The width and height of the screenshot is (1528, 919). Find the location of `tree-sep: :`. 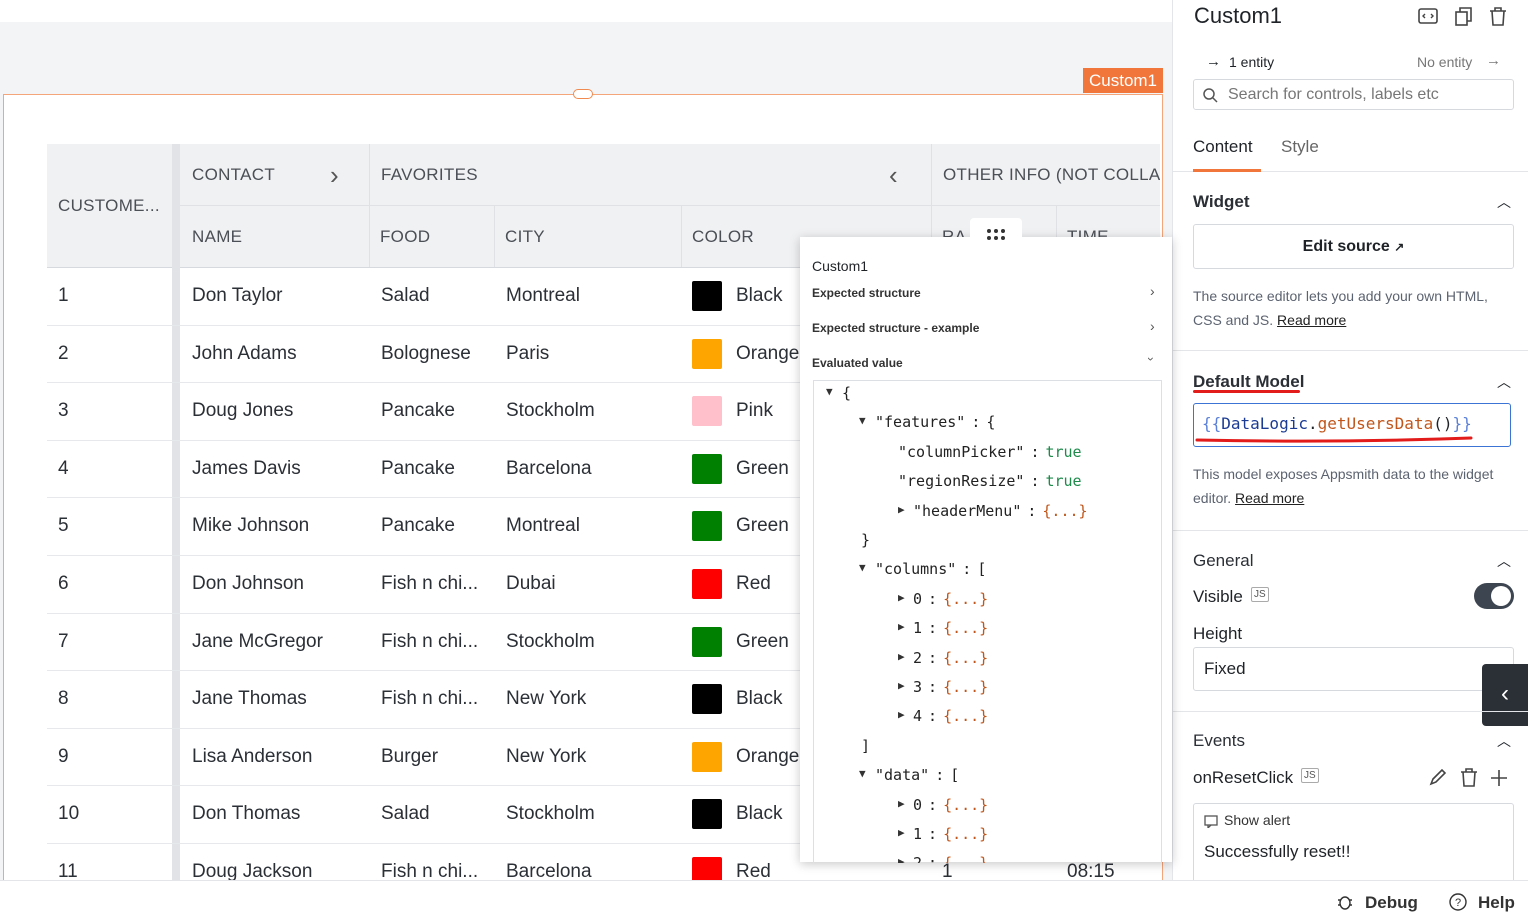

tree-sep: : is located at coordinates (976, 422).